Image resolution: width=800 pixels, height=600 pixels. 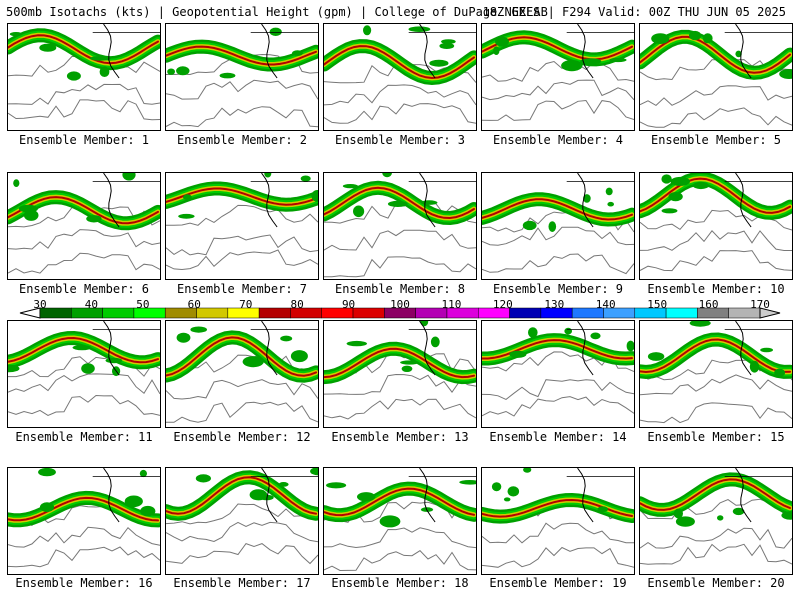 What do you see at coordinates (716, 437) in the screenshot?
I see `ensemble-member-label: Ensemble Member: 15` at bounding box center [716, 437].